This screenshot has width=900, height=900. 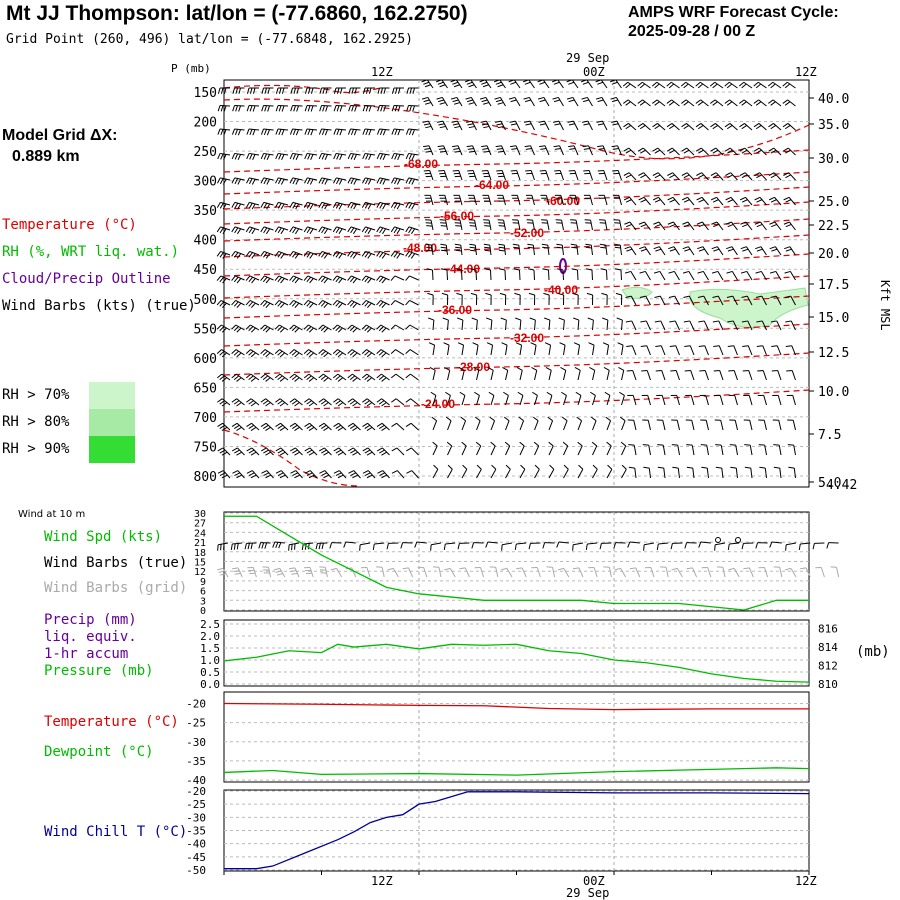 I want to click on height-tick-label: 10.0, so click(x=833, y=392).